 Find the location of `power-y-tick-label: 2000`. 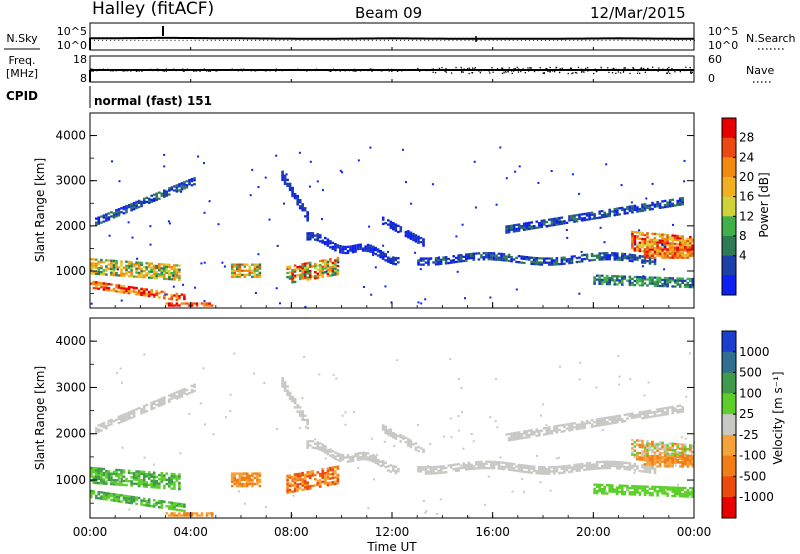

power-y-tick-label: 2000 is located at coordinates (70, 226).